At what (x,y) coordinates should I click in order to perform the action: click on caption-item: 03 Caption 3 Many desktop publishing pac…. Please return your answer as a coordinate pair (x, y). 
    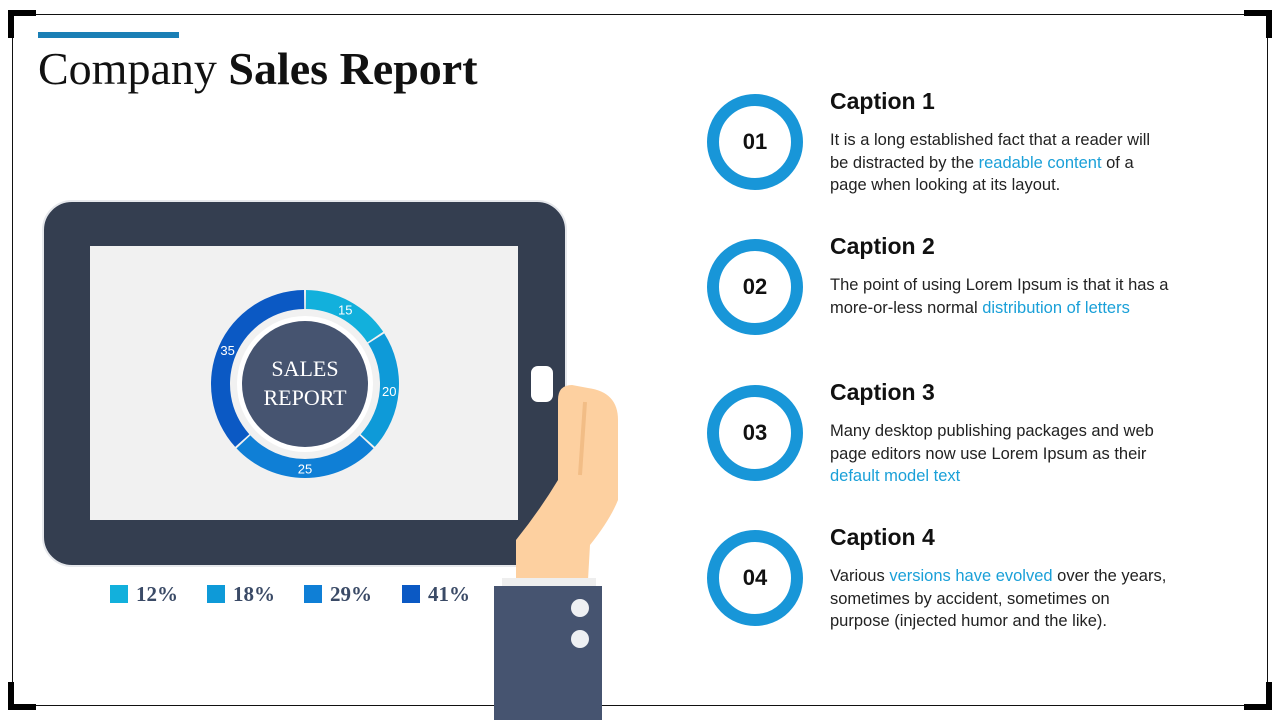
    Looking at the image, I should click on (942, 442).